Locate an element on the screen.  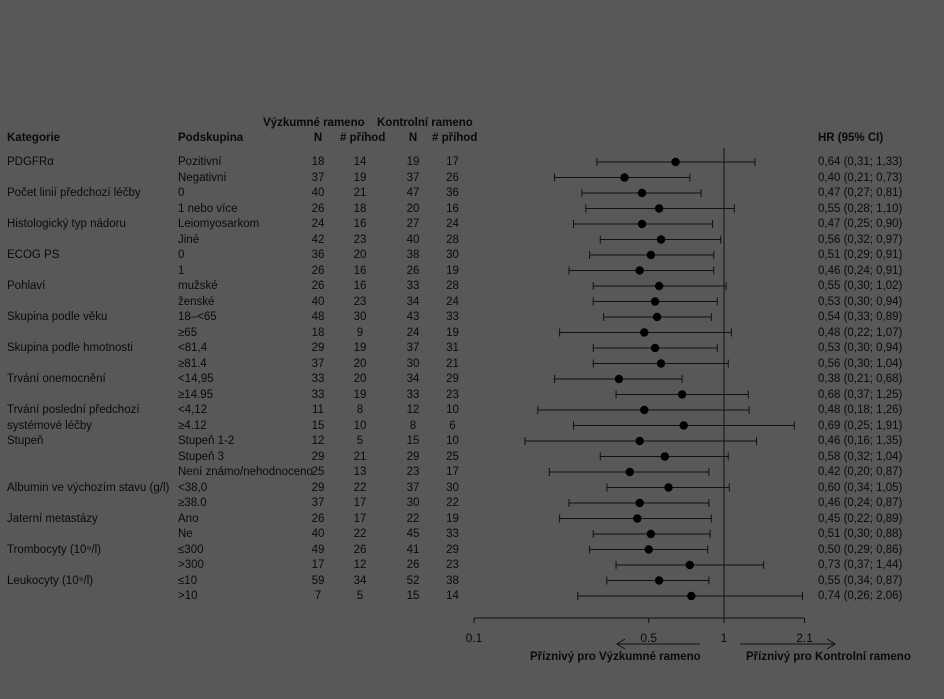
row-category: Trombocyty (10⁹/l) is located at coordinates (54, 549).